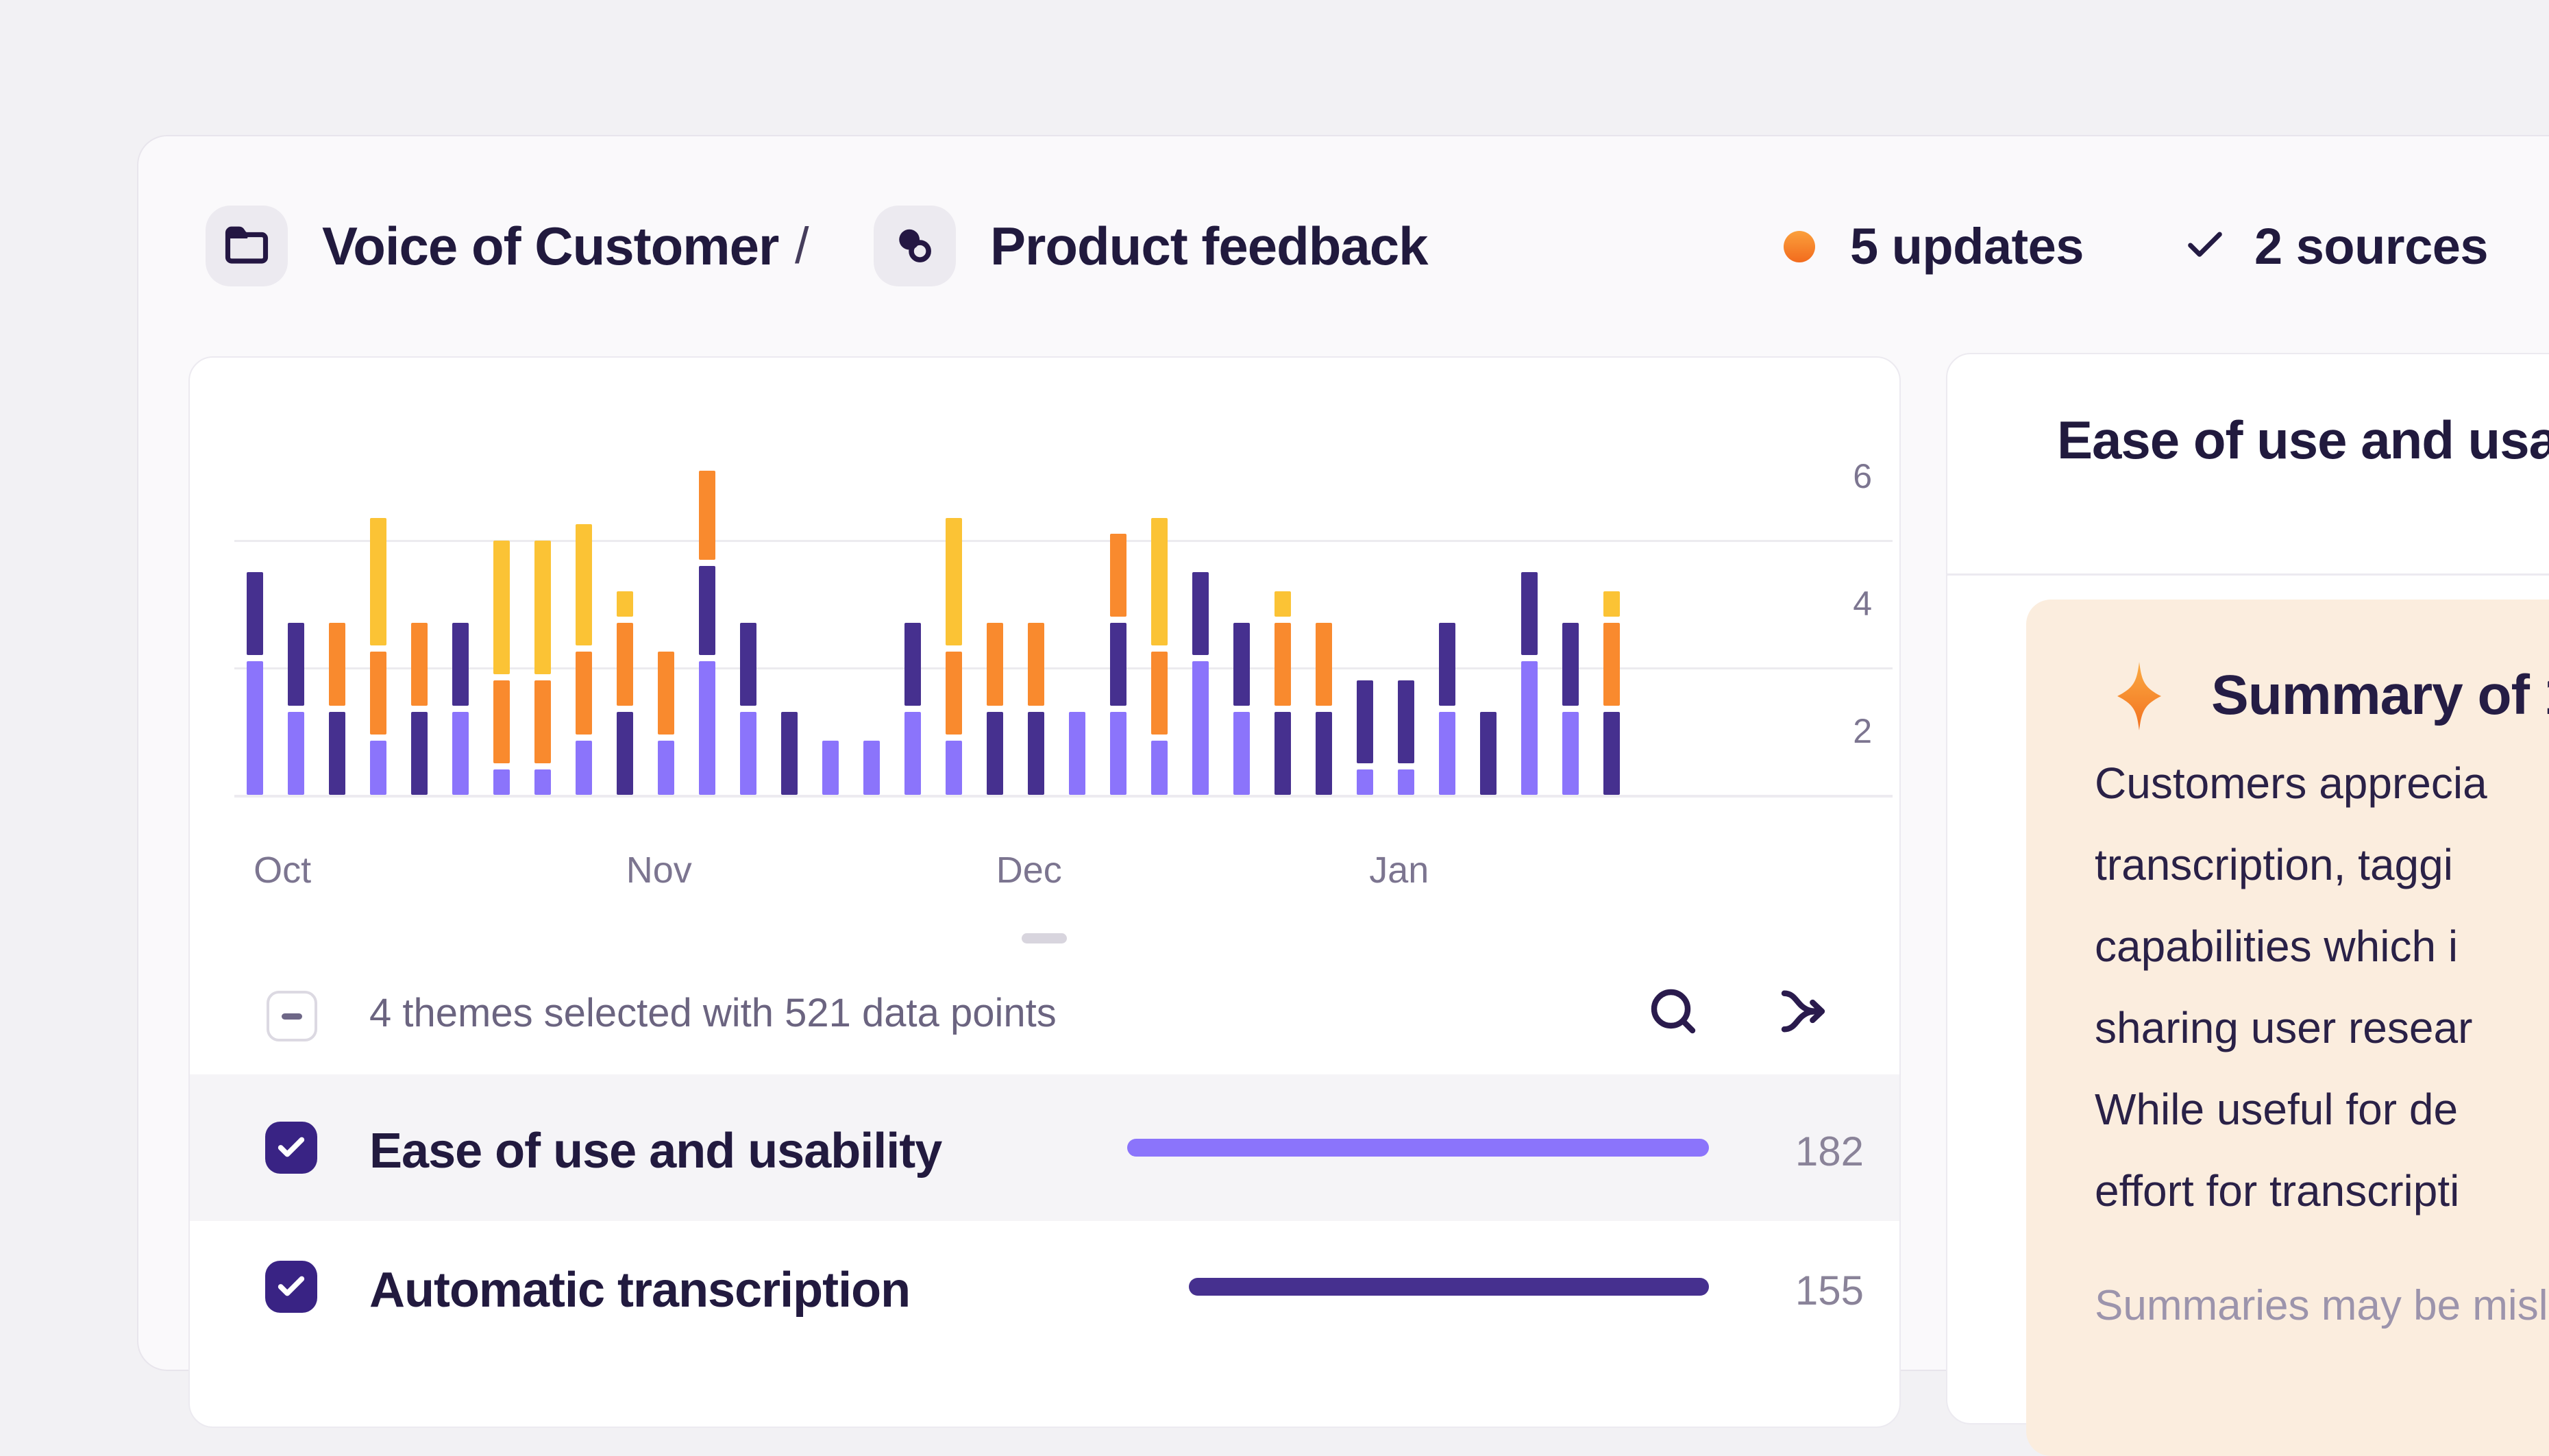 The image size is (2549, 1456). I want to click on breadcrumb-folder-chip, so click(247, 246).